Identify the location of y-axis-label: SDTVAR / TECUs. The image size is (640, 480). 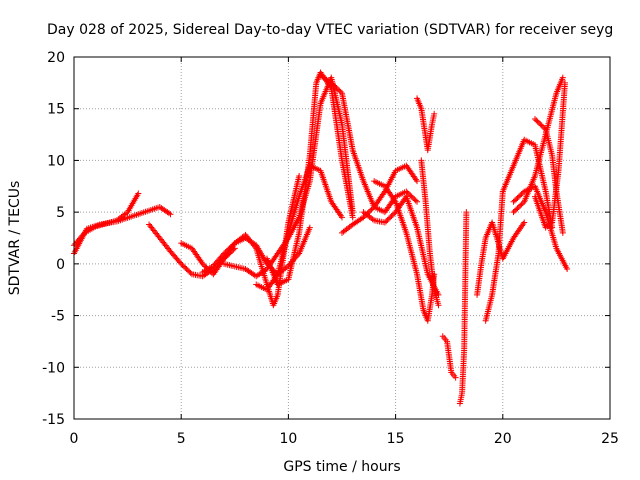
(15, 238).